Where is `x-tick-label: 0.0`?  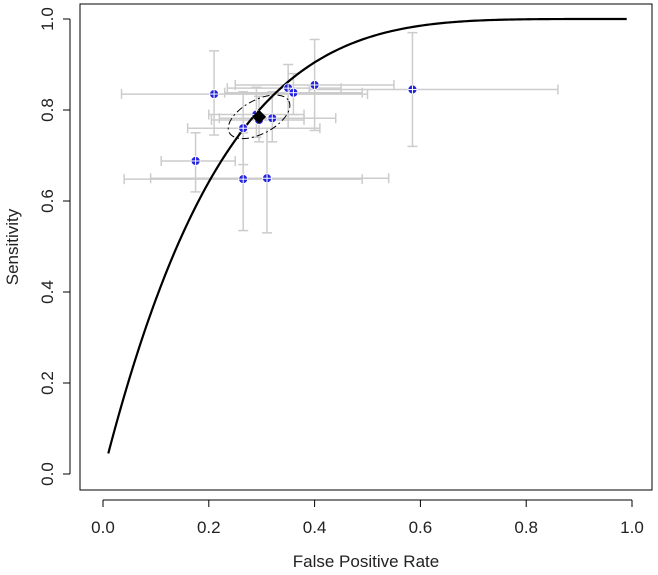 x-tick-label: 0.0 is located at coordinates (103, 527).